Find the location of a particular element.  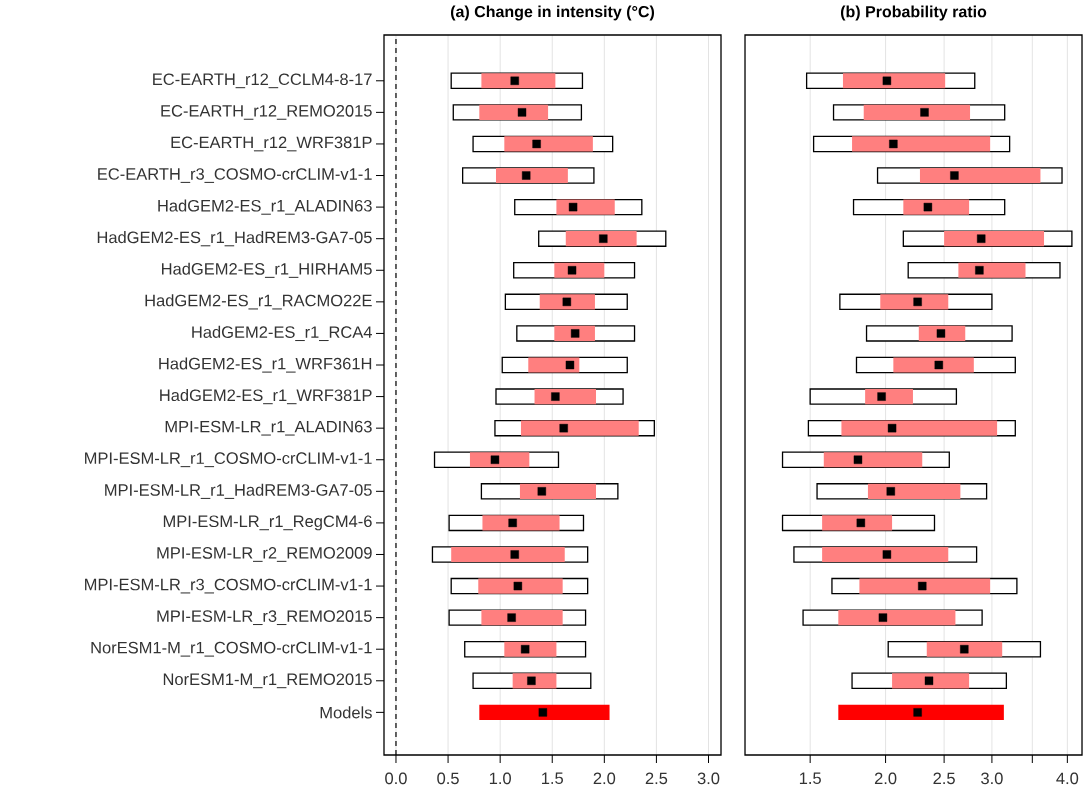

y-tick-label: HadGEM2-ES_r1_RACMO22E is located at coordinates (258, 302).